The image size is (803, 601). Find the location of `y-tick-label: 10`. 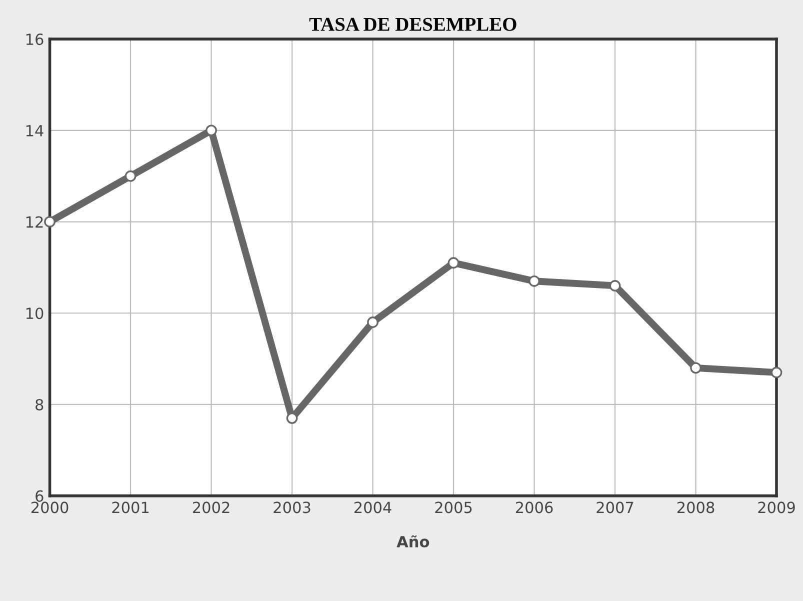

y-tick-label: 10 is located at coordinates (35, 314).